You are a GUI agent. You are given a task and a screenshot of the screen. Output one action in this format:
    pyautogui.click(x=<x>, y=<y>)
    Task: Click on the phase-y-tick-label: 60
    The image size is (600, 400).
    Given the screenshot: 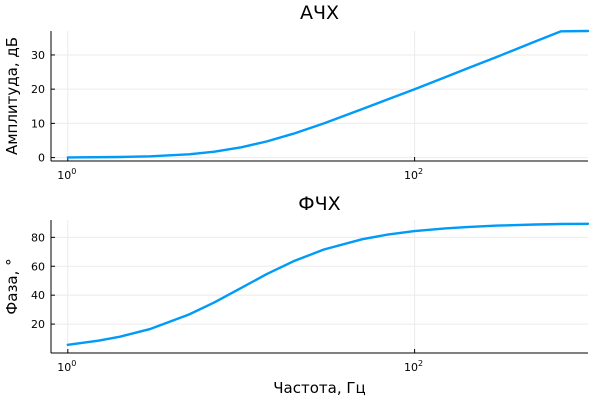 What is the action you would take?
    pyautogui.click(x=38, y=266)
    